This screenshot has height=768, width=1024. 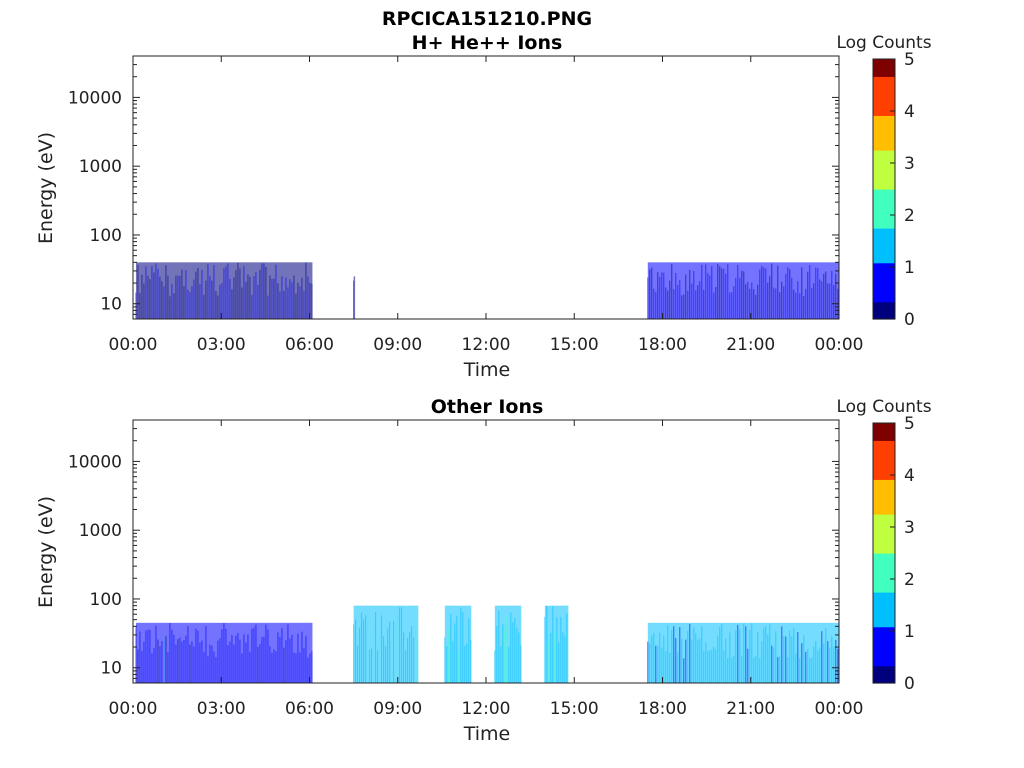 I want to click on y-axis-label-h-he: Energy (eV), so click(x=46, y=188).